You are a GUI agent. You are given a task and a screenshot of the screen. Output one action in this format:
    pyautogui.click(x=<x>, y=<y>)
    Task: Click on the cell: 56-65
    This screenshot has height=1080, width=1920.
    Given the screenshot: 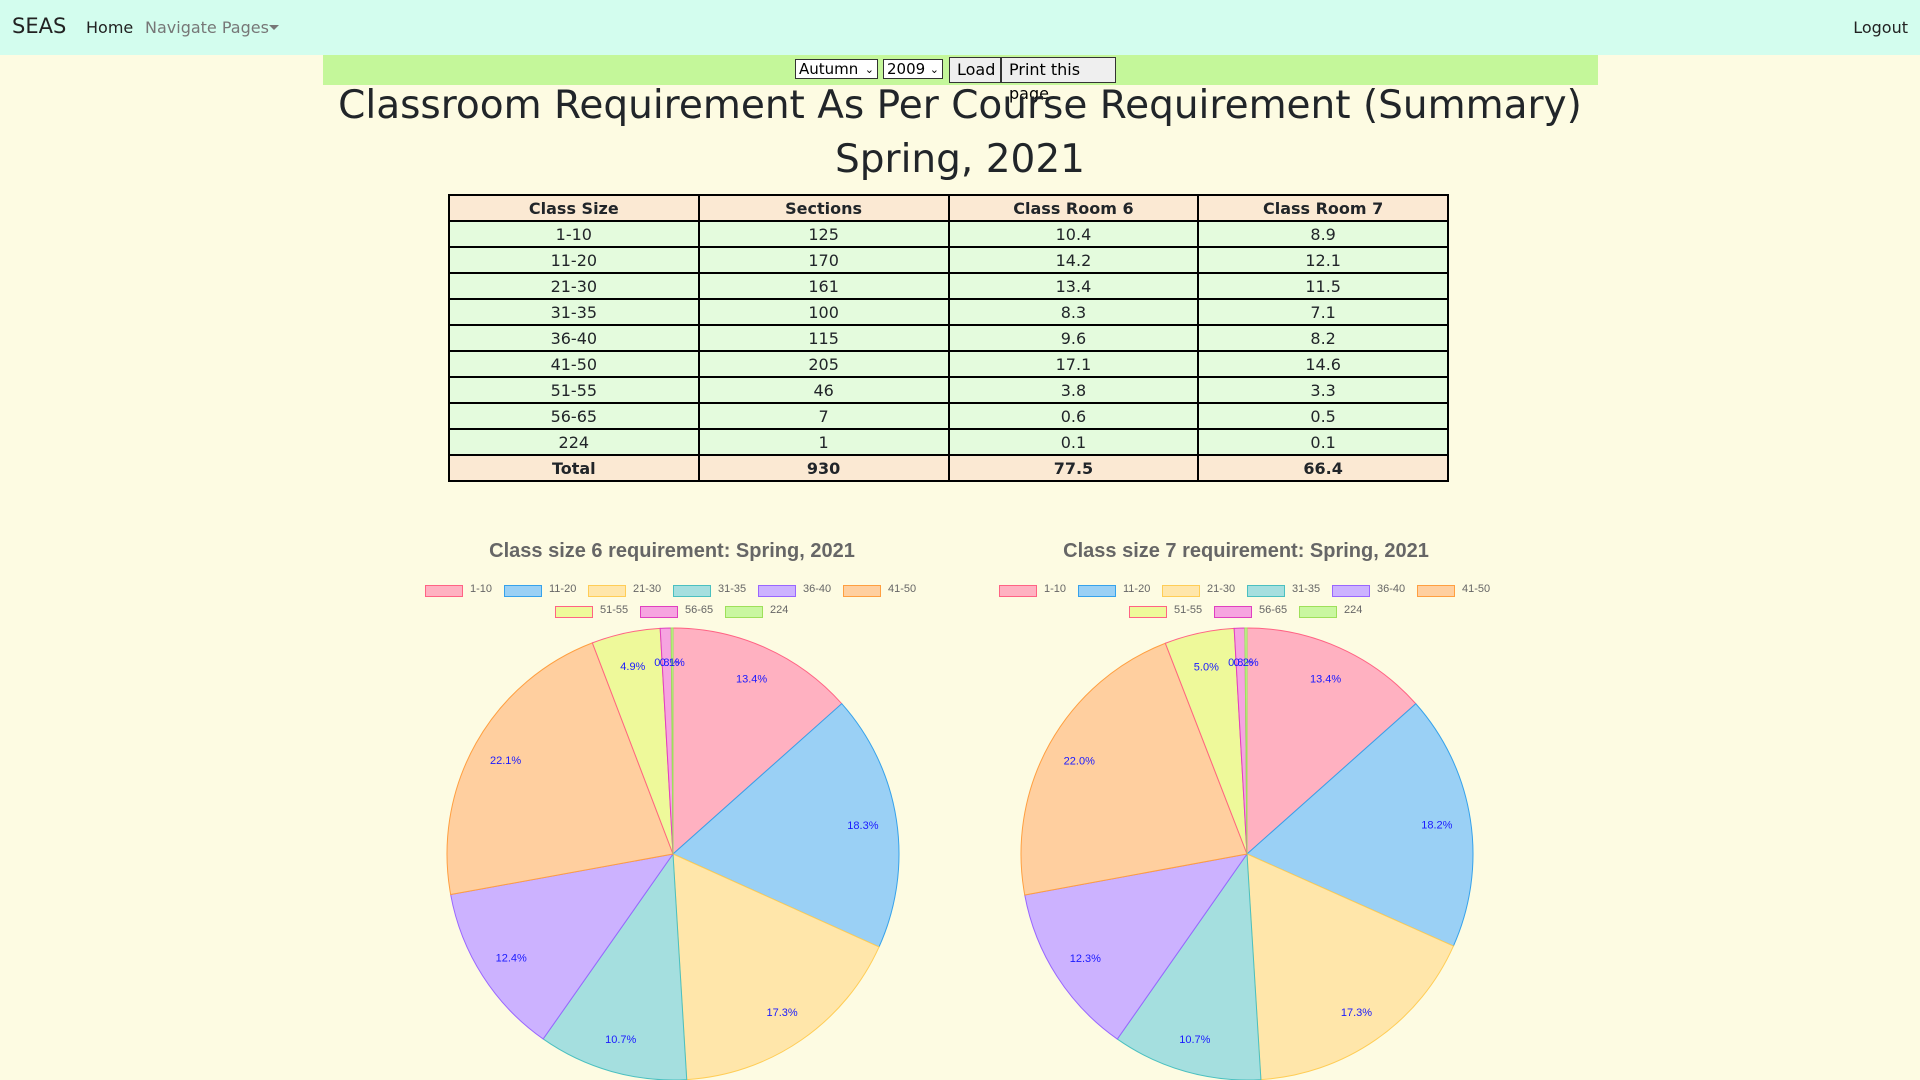 What is the action you would take?
    pyautogui.click(x=574, y=416)
    